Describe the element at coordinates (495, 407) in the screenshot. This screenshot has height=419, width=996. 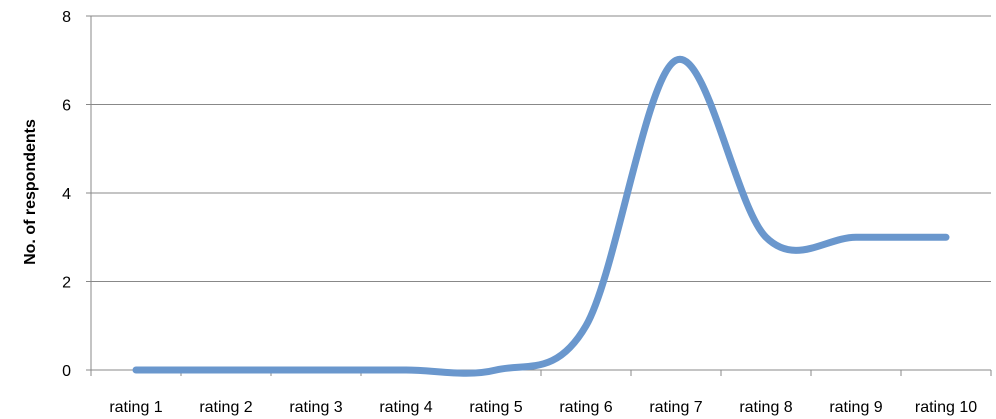
I see `x-tick-label: rating 5` at that location.